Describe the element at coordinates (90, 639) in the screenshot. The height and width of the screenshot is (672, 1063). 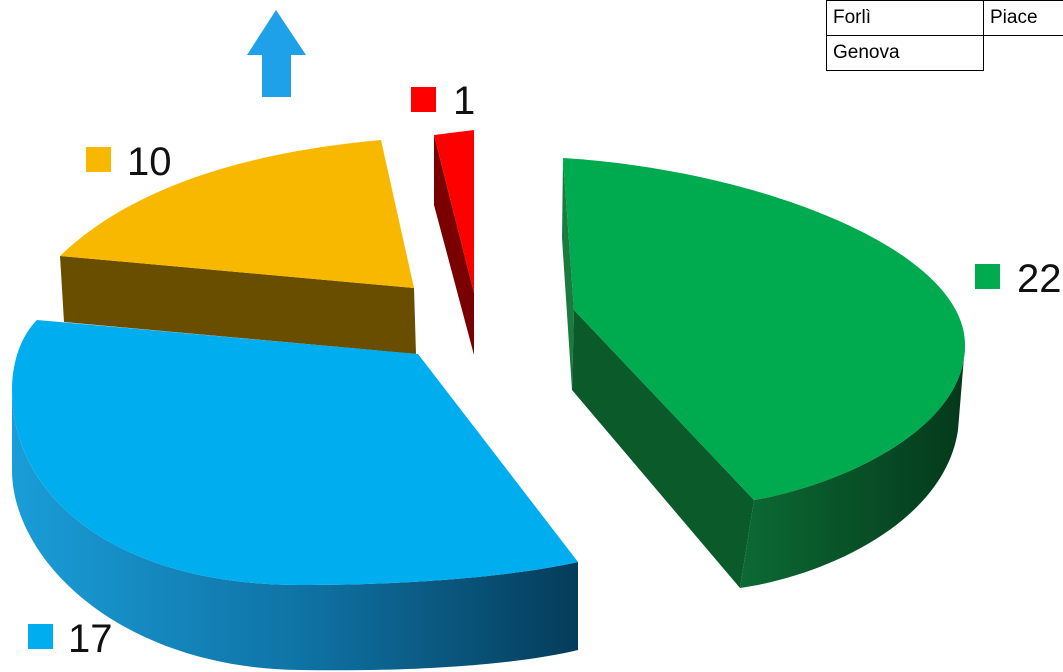
I see `data-label-17: 17` at that location.